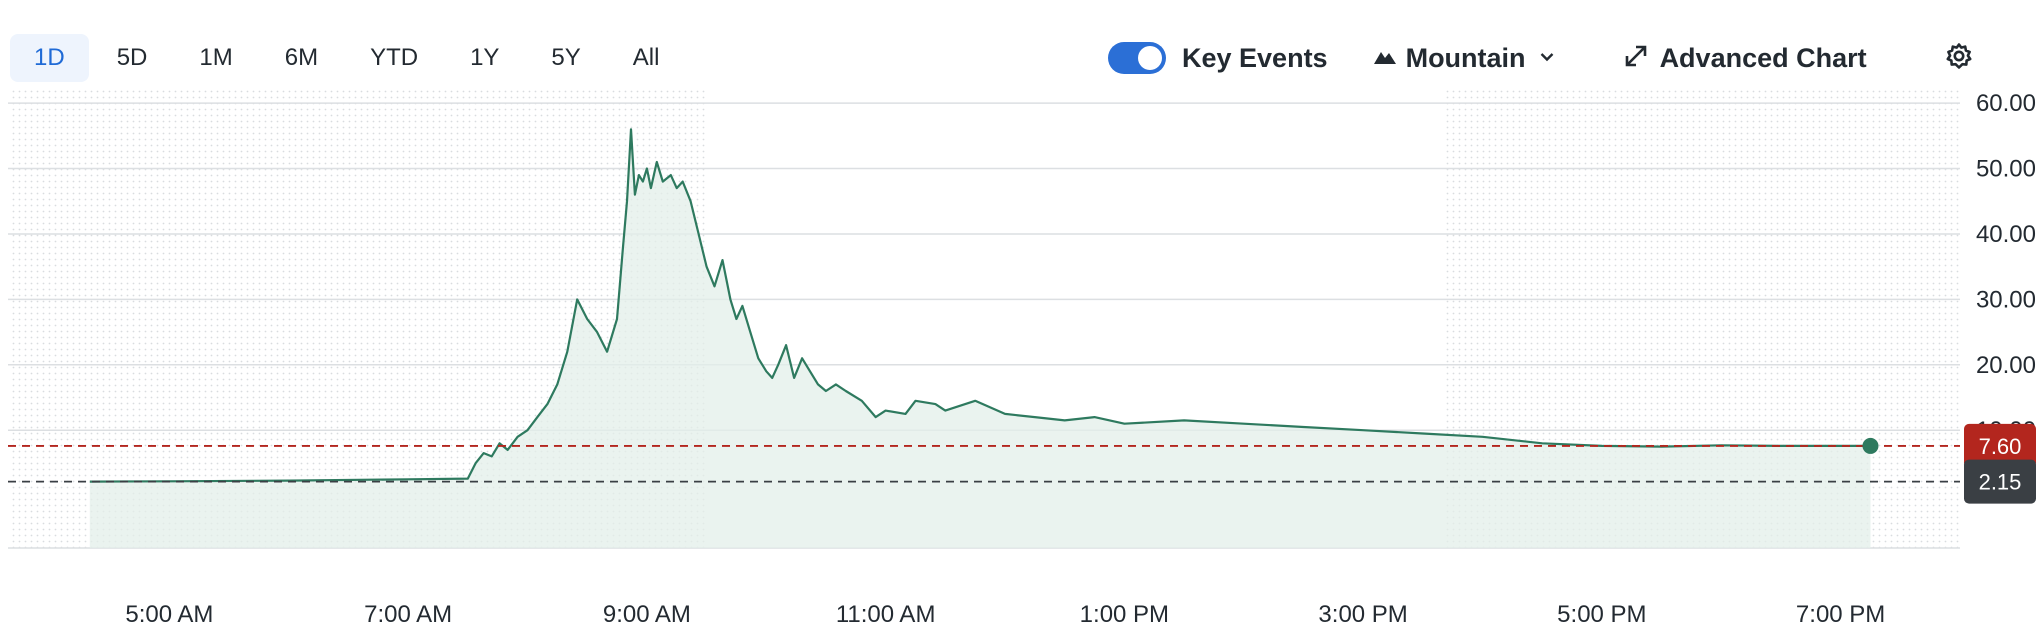  What do you see at coordinates (1124, 614) in the screenshot?
I see `x-tick-label: 1:00 PM` at bounding box center [1124, 614].